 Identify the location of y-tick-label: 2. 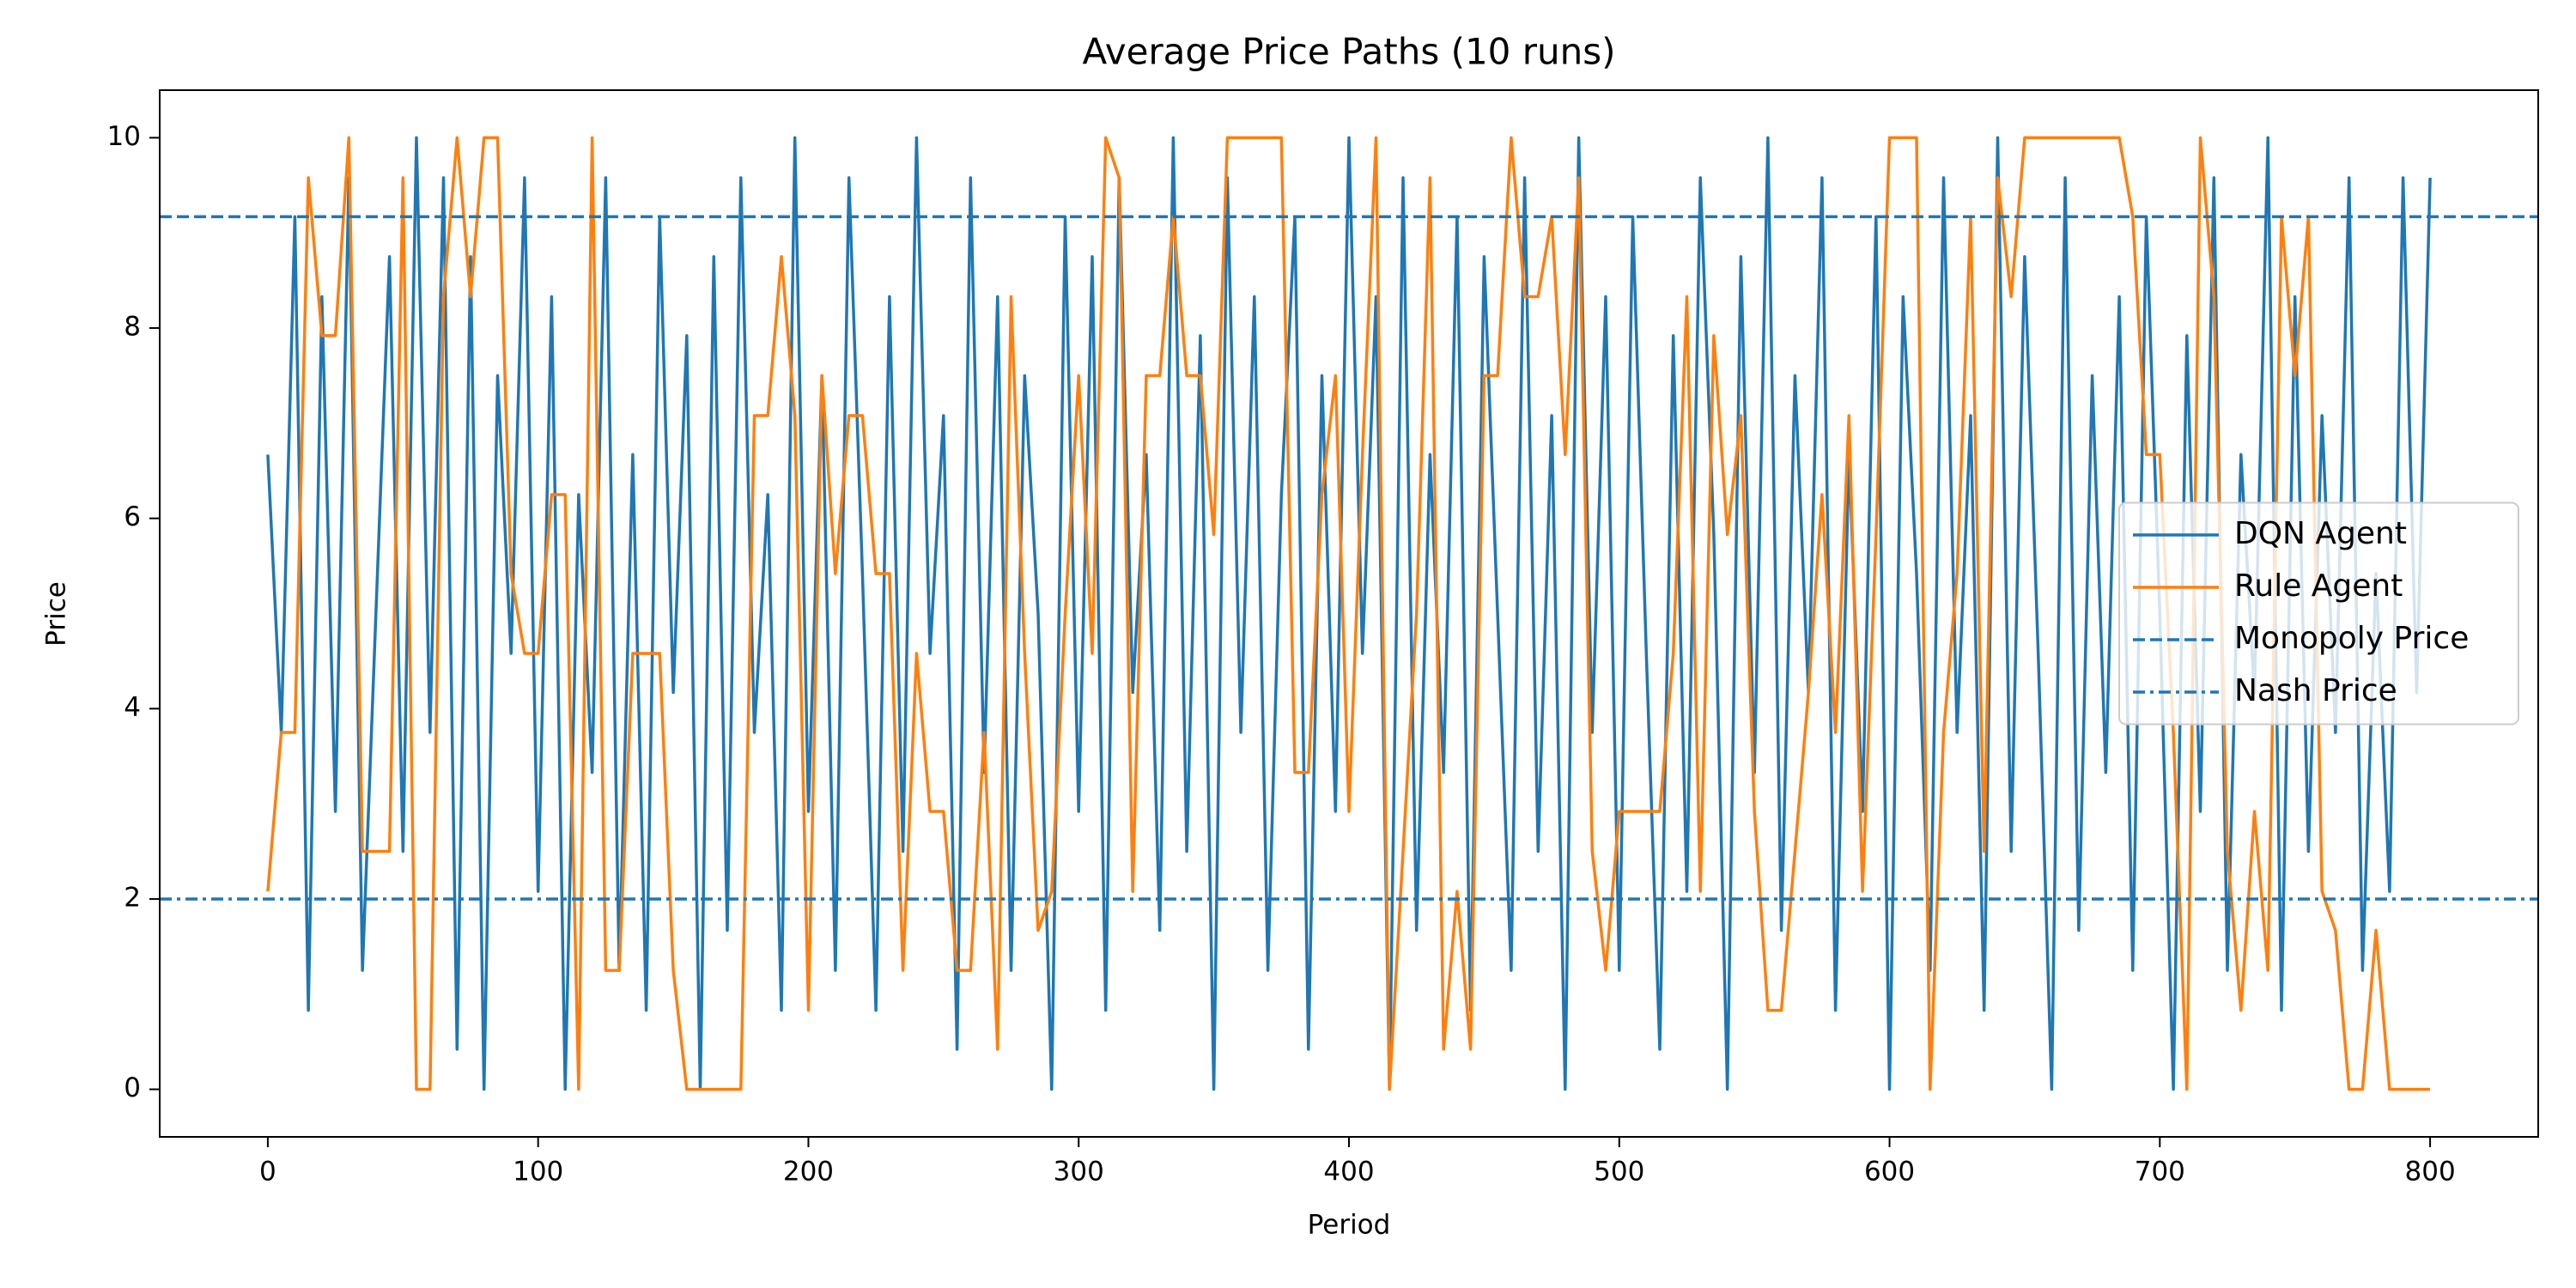
(132, 897).